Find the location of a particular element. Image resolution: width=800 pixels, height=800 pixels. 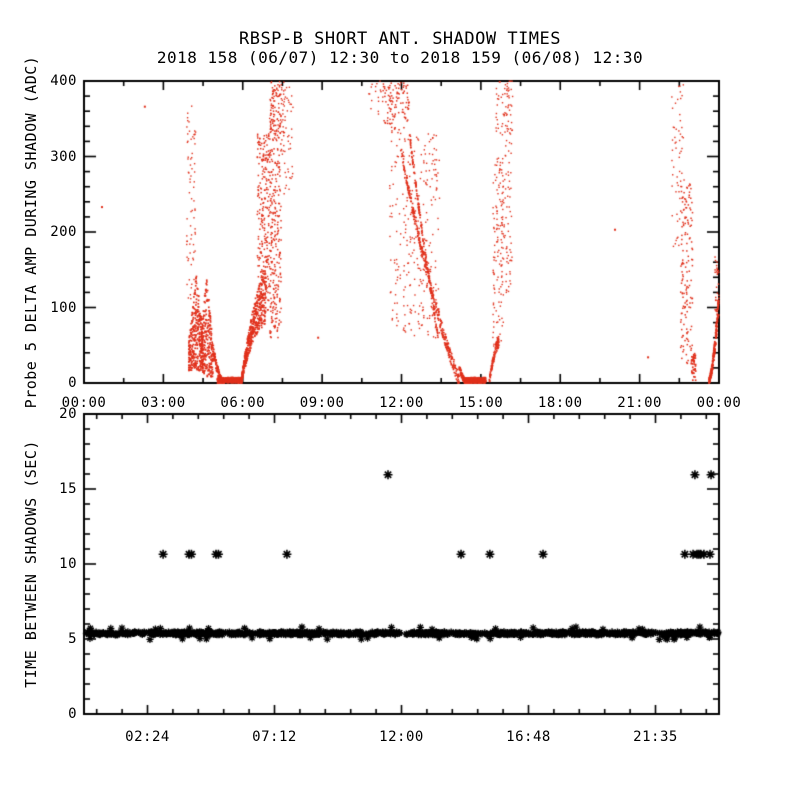

top-x-tick-label: 21:00 is located at coordinates (639, 403).